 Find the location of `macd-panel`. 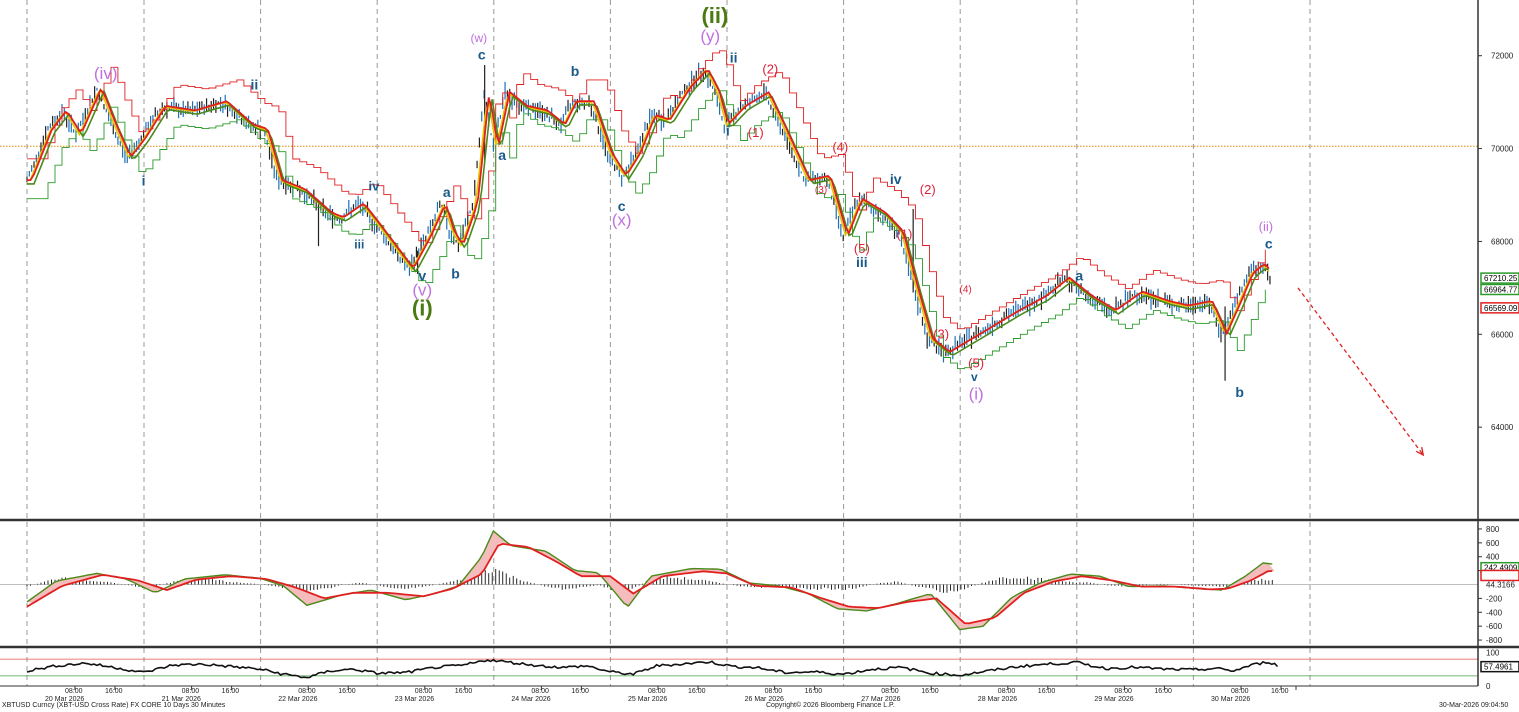

macd-panel is located at coordinates (739, 580).